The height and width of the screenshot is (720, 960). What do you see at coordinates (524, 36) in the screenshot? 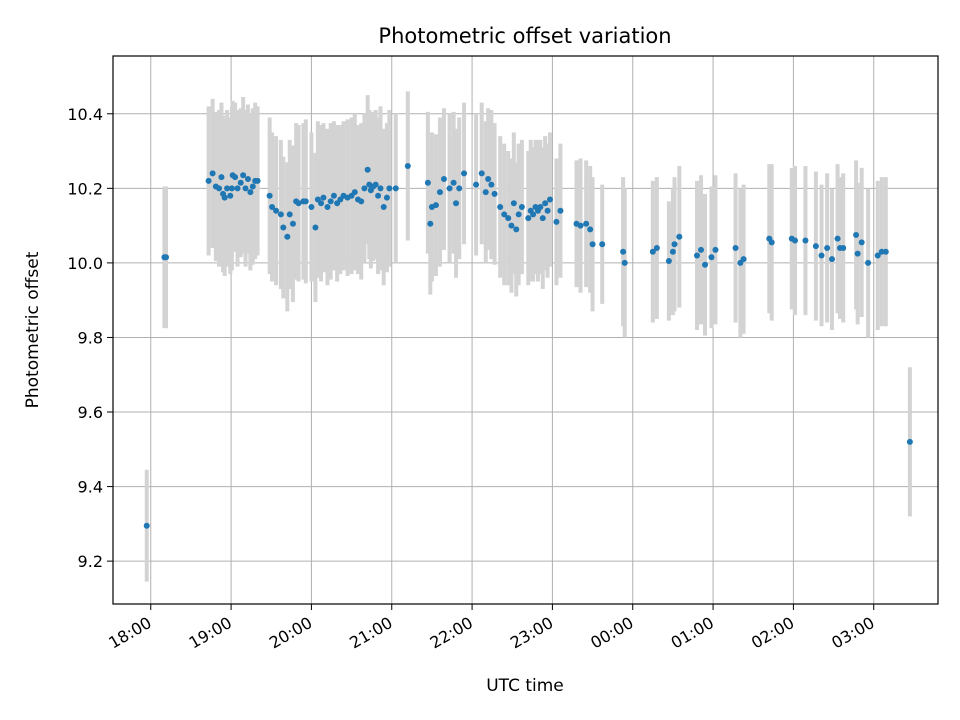
I see `chart-title: Photometric offset variation` at bounding box center [524, 36].